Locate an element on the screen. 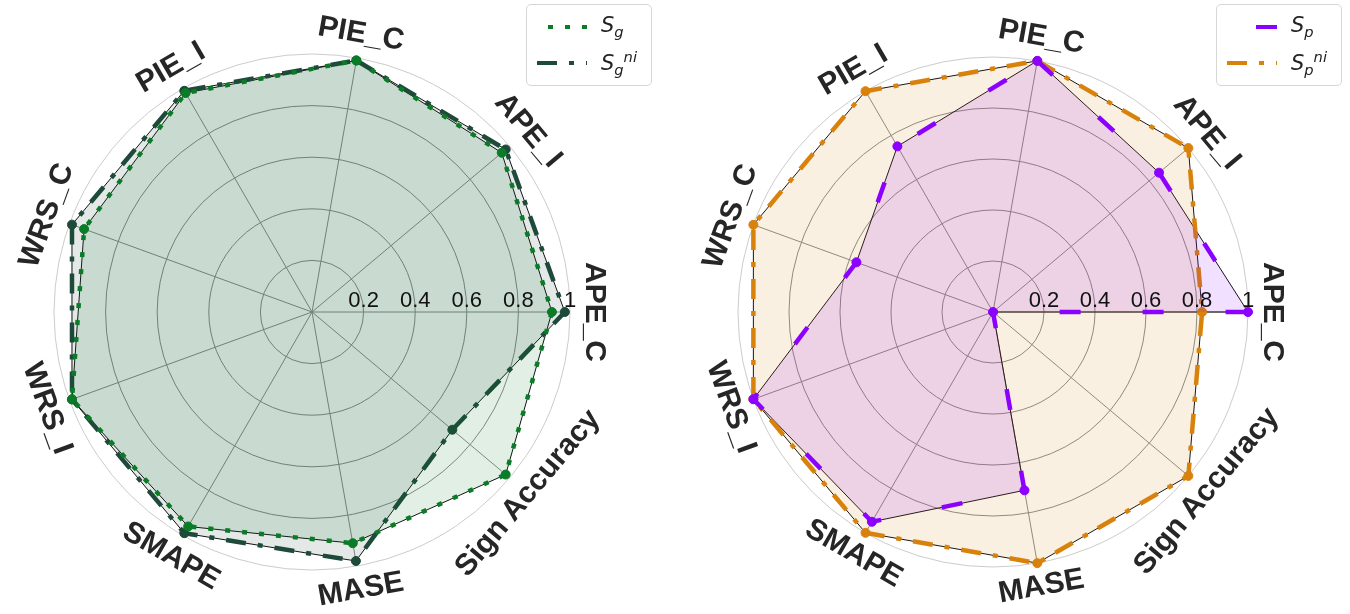  legend-label: S$_{p}$ is located at coordinates (1302, 27).